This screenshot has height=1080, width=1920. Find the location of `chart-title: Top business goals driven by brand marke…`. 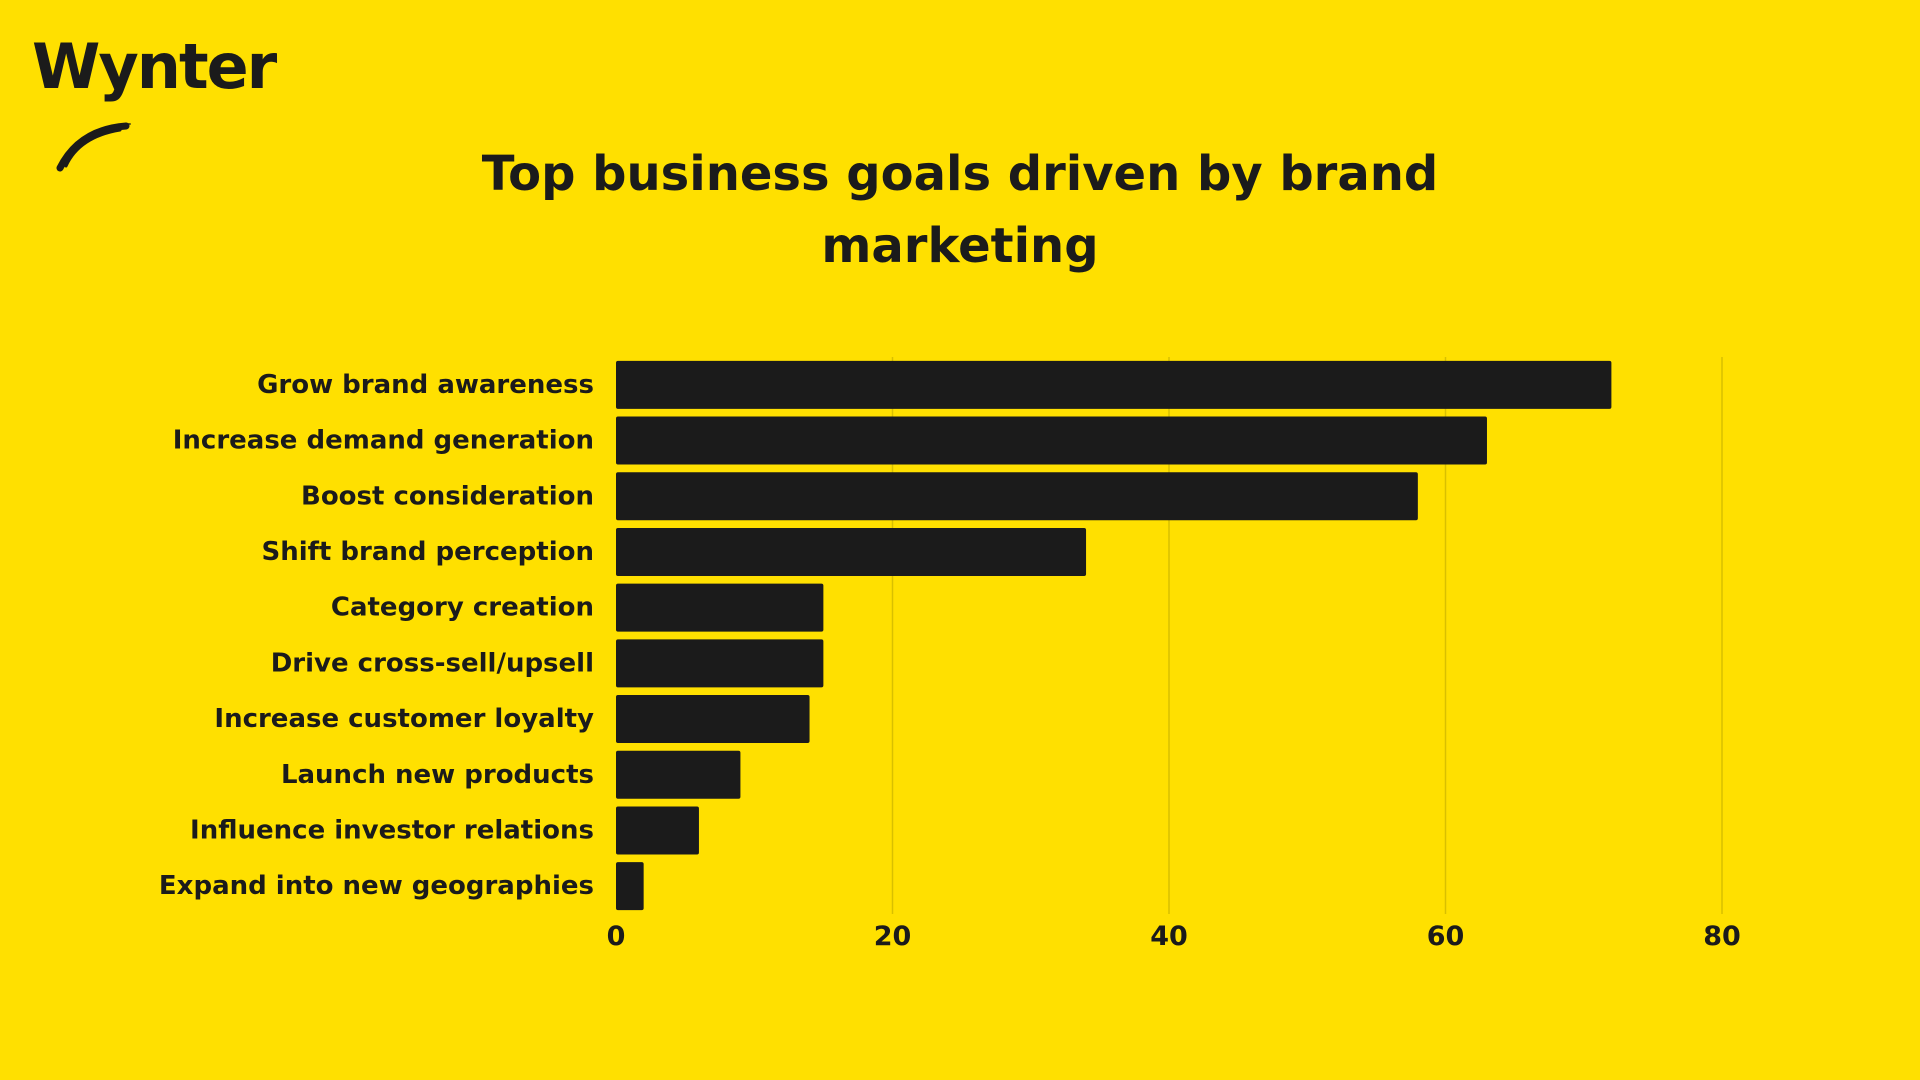

chart-title: Top business goals driven by brand marke… is located at coordinates (960, 210).